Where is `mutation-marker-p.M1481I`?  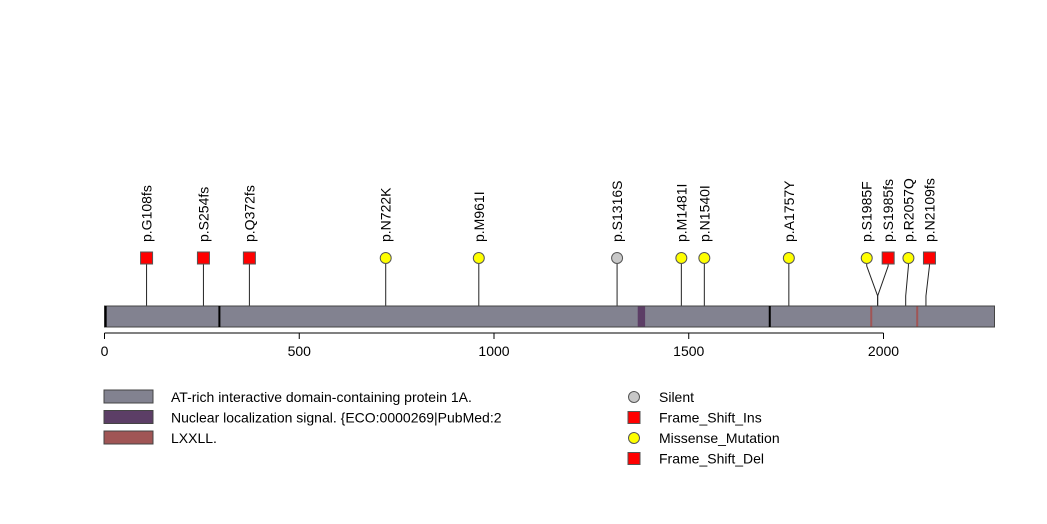
mutation-marker-p.M1481I is located at coordinates (681, 258).